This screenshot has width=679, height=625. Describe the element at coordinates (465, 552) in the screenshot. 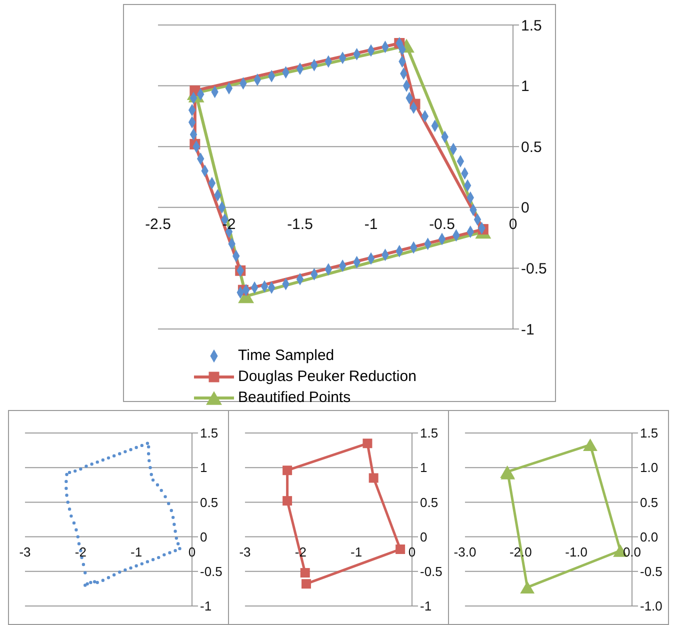

I see `x-tick-label: -3.0` at that location.